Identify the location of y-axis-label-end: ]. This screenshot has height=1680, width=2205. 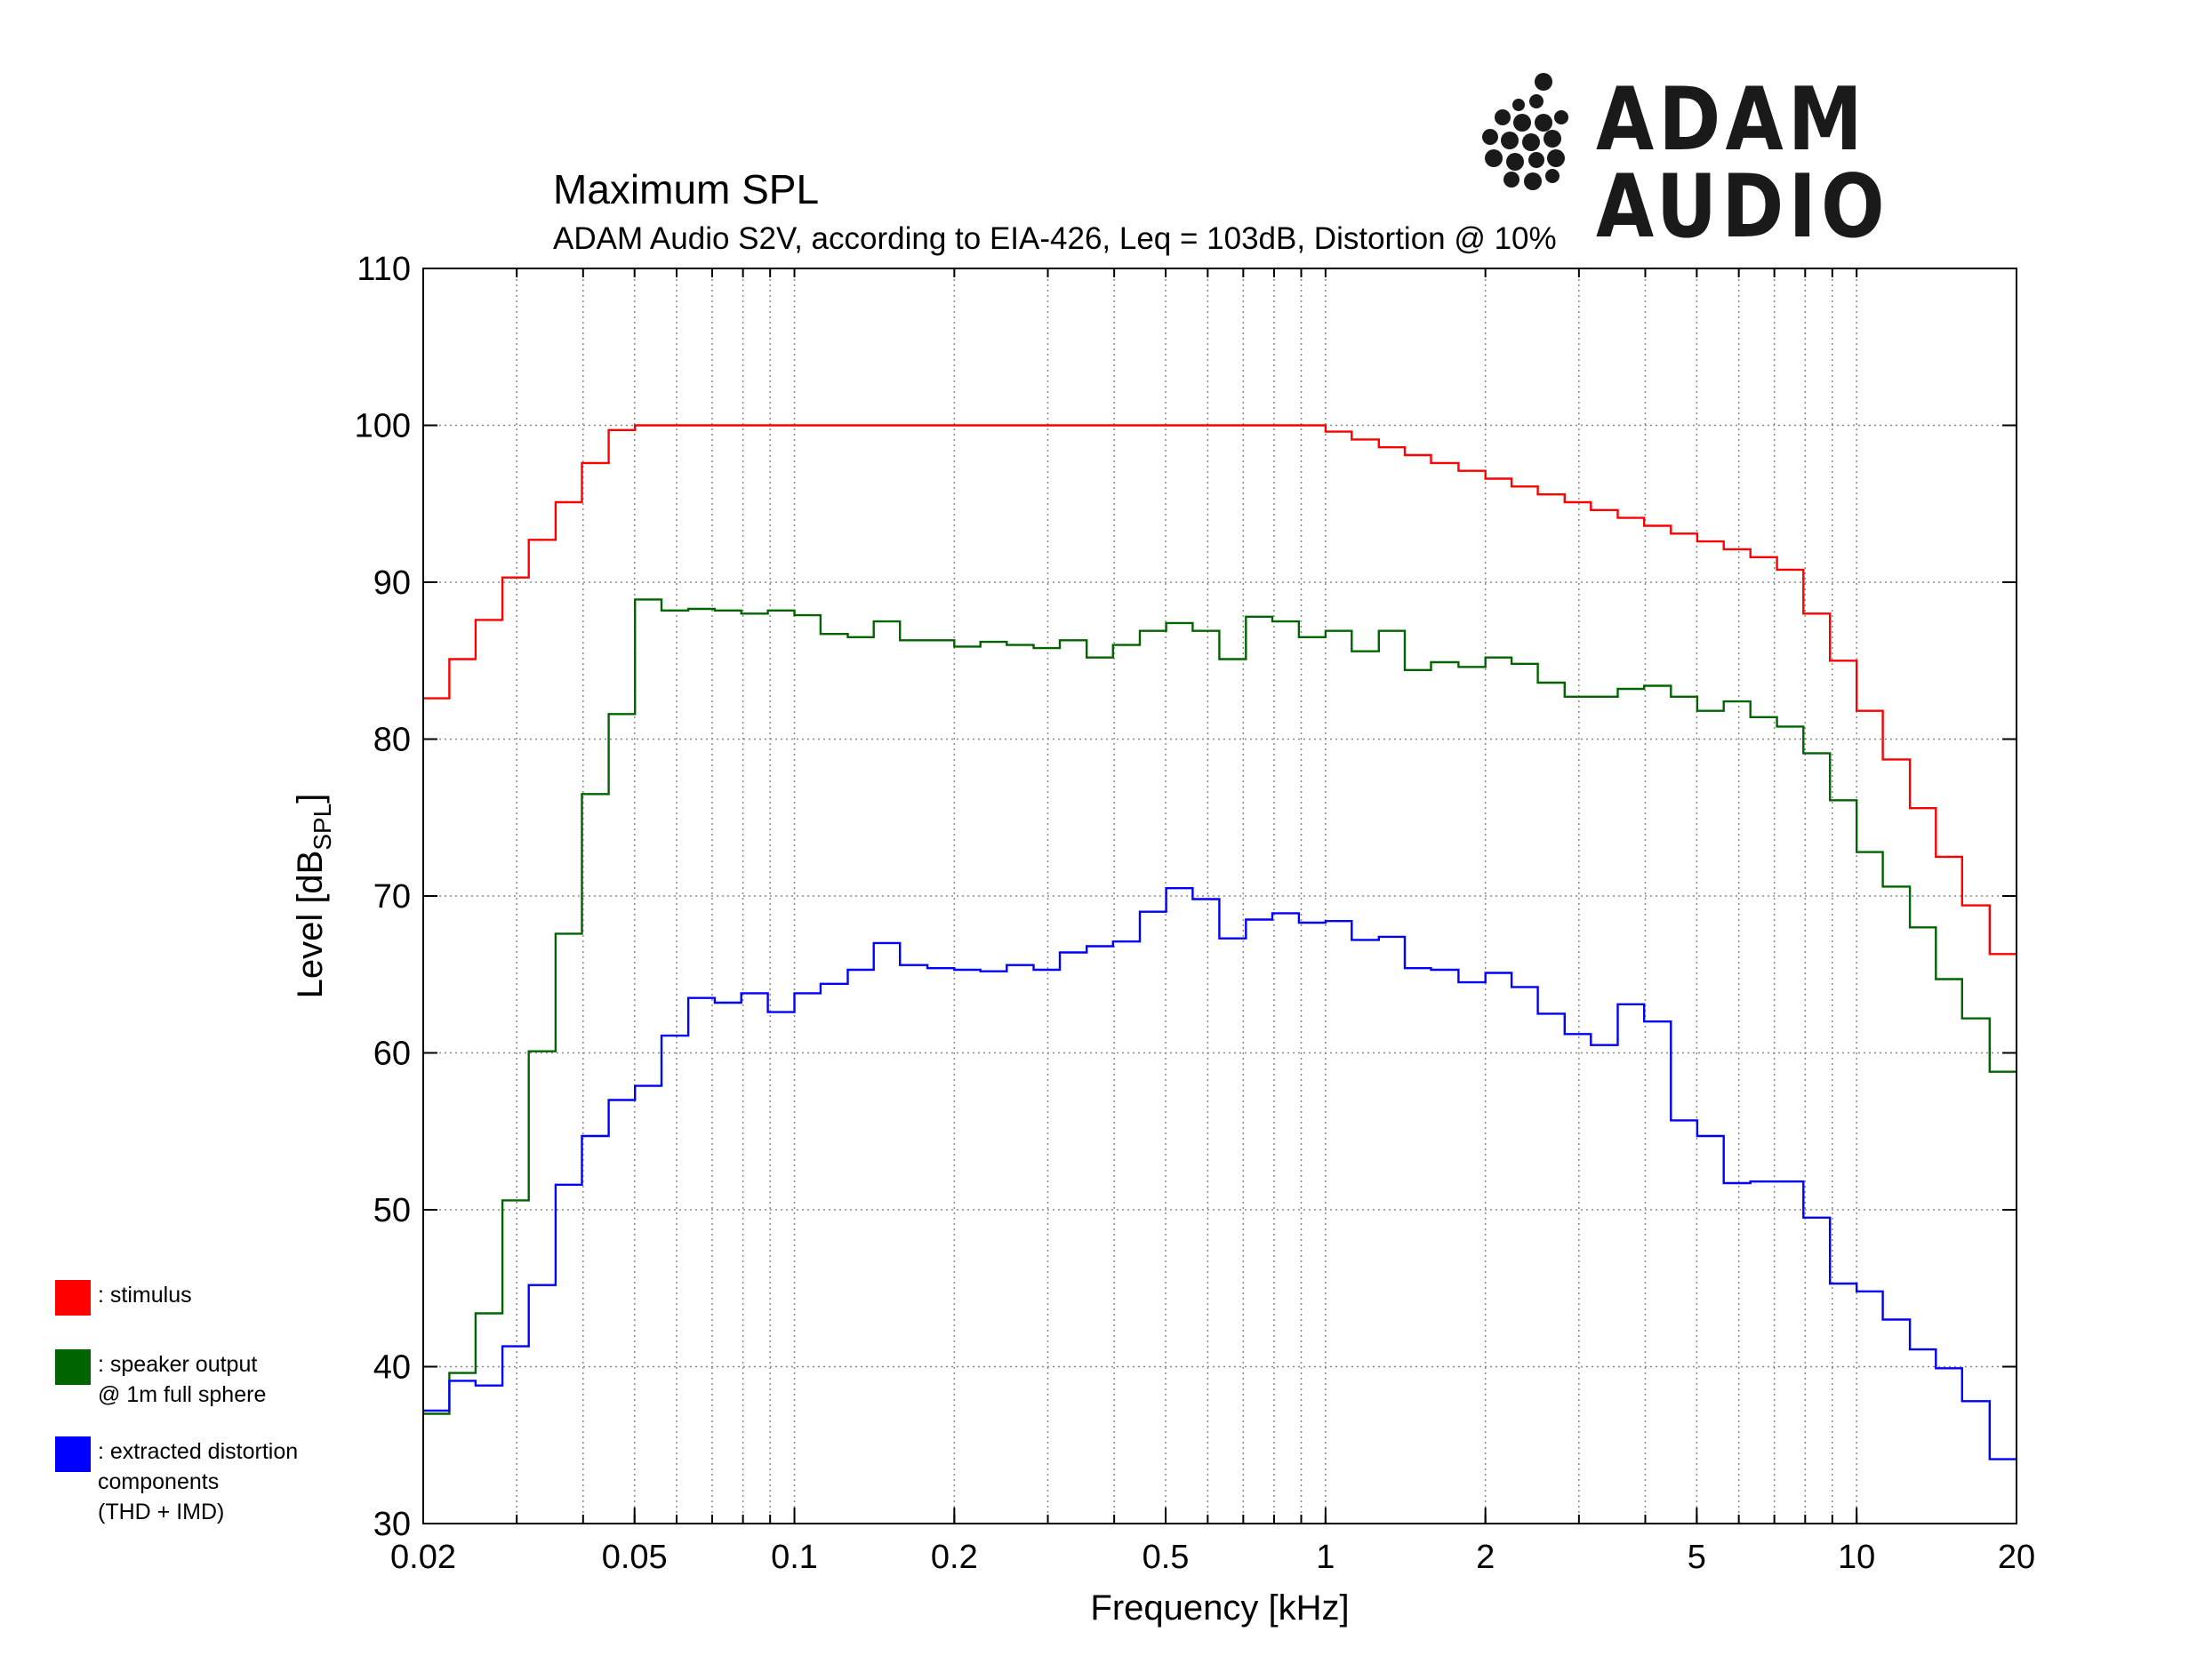
(310, 799).